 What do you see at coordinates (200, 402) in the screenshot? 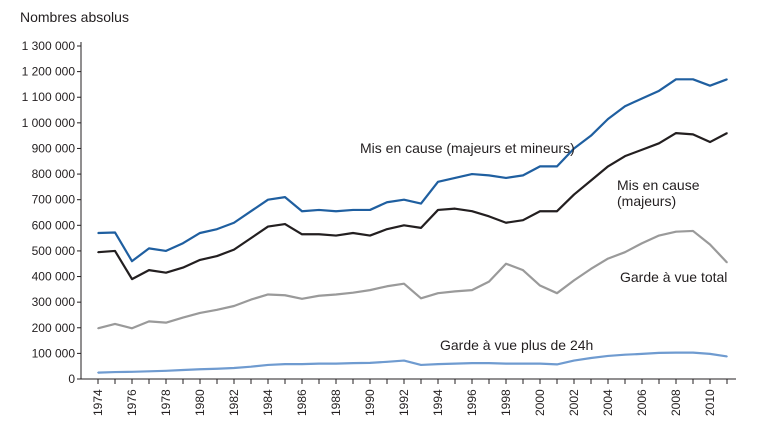
I see `x-tick-label: 1980` at bounding box center [200, 402].